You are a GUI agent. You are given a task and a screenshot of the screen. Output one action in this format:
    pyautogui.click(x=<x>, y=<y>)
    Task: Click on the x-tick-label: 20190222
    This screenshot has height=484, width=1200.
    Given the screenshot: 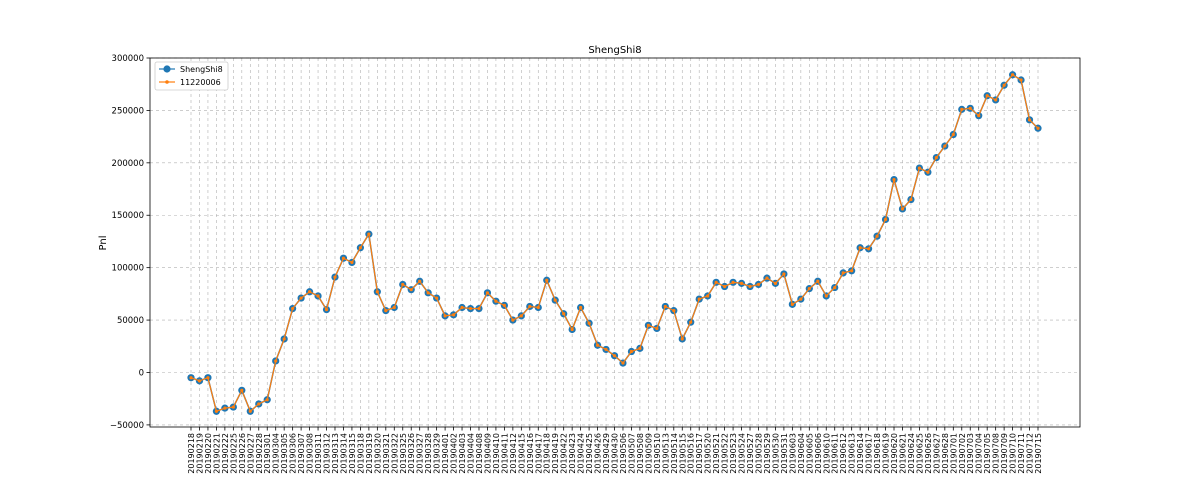 What is the action you would take?
    pyautogui.click(x=225, y=453)
    